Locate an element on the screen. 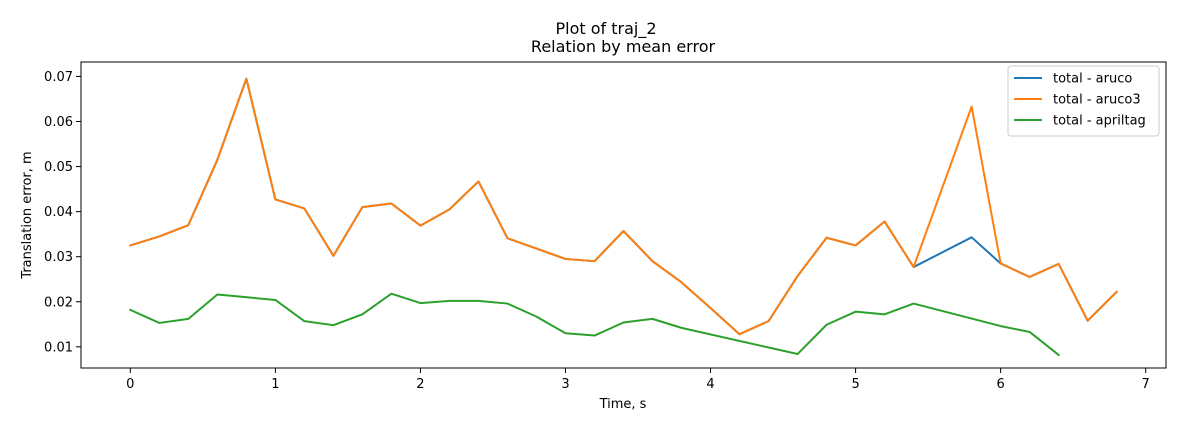  legend-label-0: total - aruco is located at coordinates (1092, 79).